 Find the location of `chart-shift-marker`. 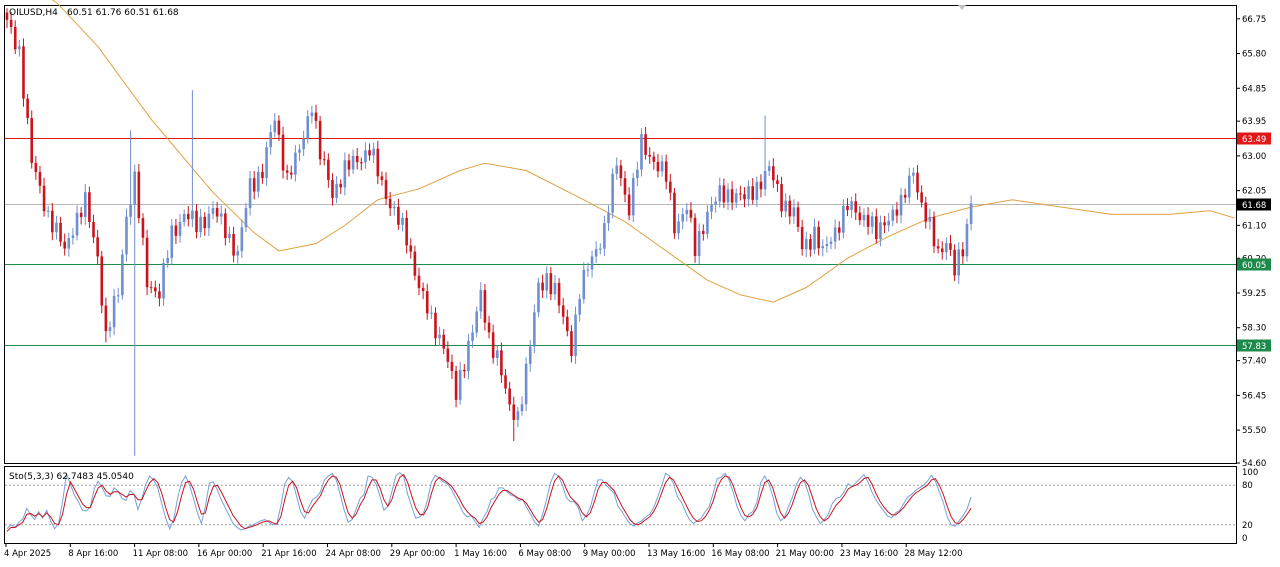

chart-shift-marker is located at coordinates (962, 7).